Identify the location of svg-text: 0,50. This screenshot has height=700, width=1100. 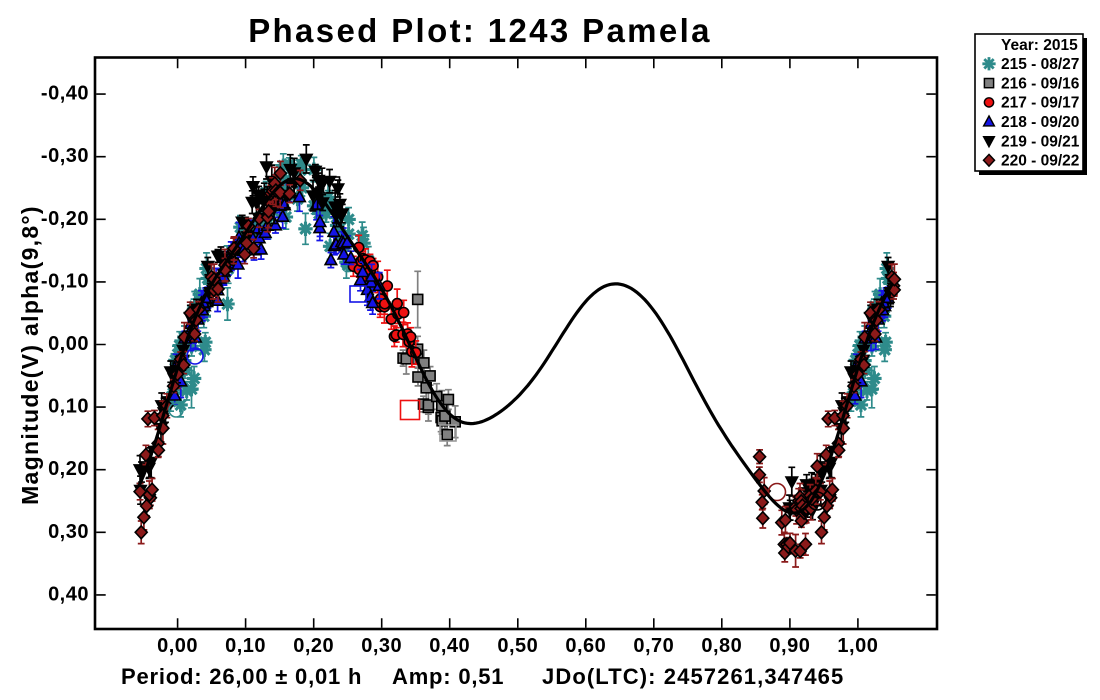
(517, 646).